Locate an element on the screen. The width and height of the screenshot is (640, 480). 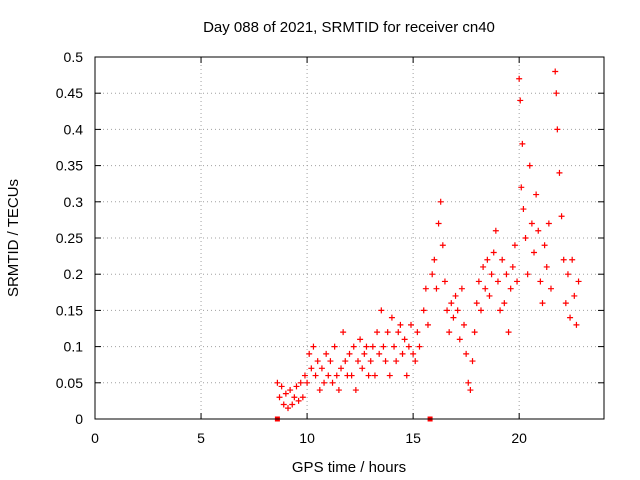
x-tick-label: 15 is located at coordinates (413, 438).